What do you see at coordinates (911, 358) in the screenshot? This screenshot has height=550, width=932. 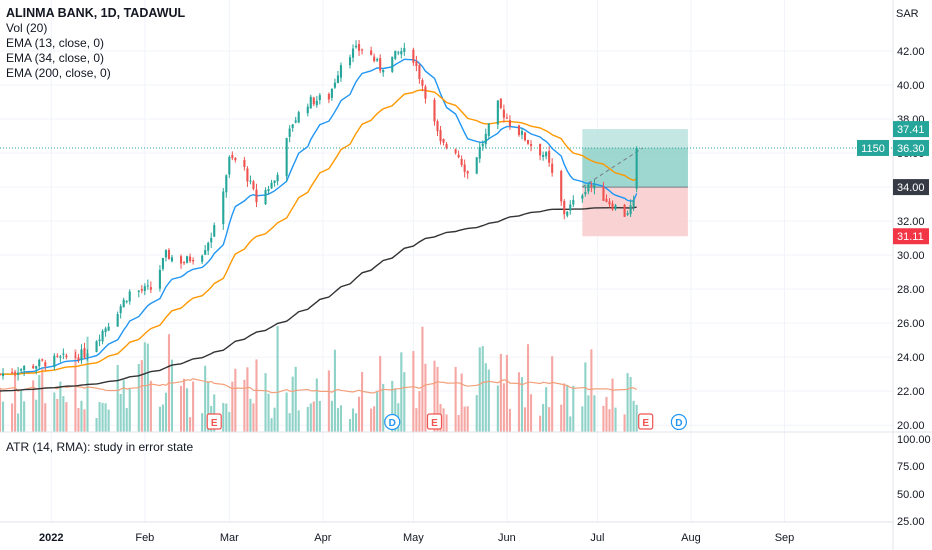 I see `price-tick-label: 24.00` at bounding box center [911, 358].